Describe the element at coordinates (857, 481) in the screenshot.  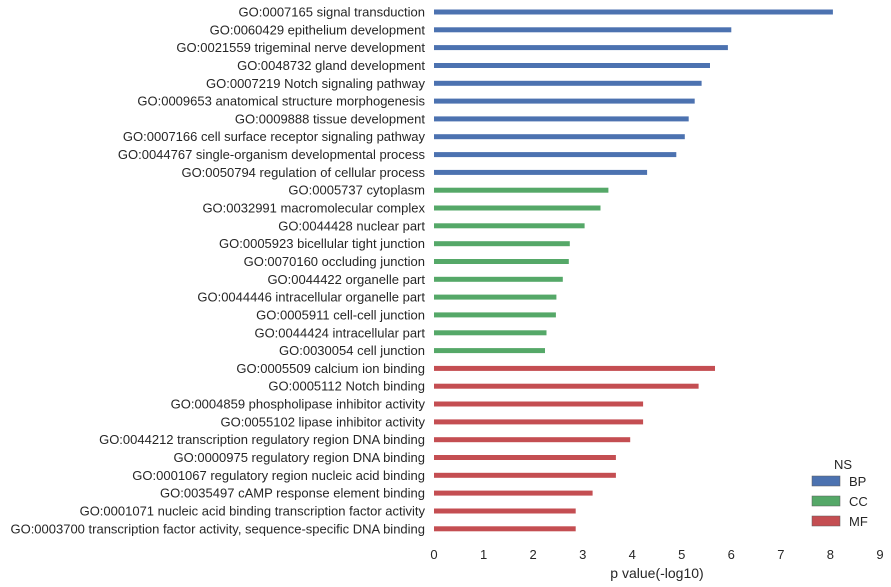
I see `legend-label: BP` at that location.